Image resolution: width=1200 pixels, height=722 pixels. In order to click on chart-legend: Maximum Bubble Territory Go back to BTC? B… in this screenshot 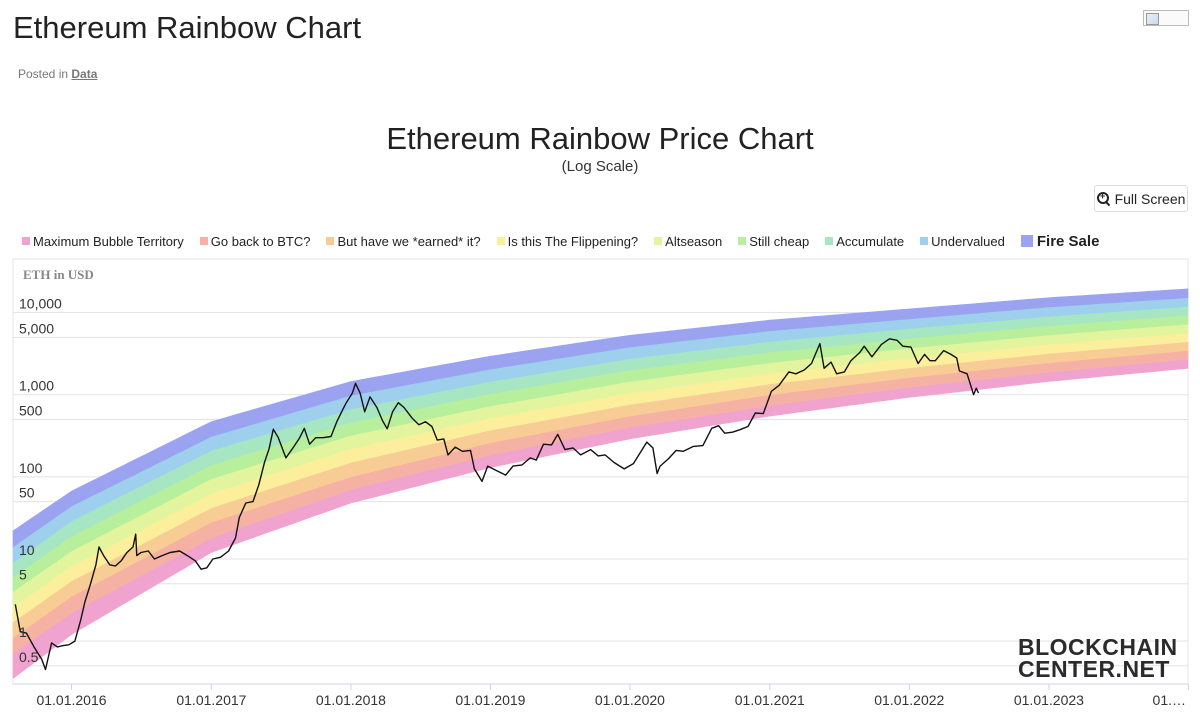, I will do `click(611, 241)`.